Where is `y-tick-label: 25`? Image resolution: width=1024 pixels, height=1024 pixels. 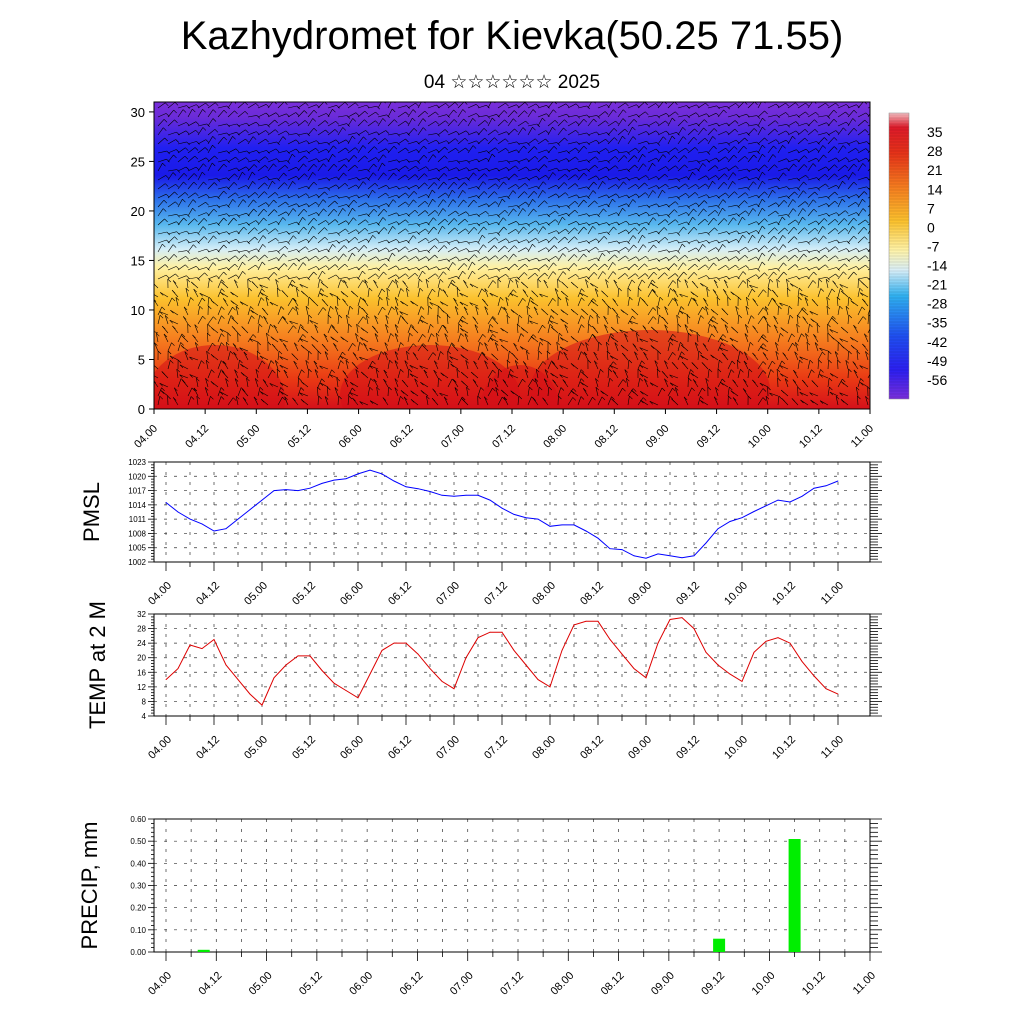 y-tick-label: 25 is located at coordinates (138, 161).